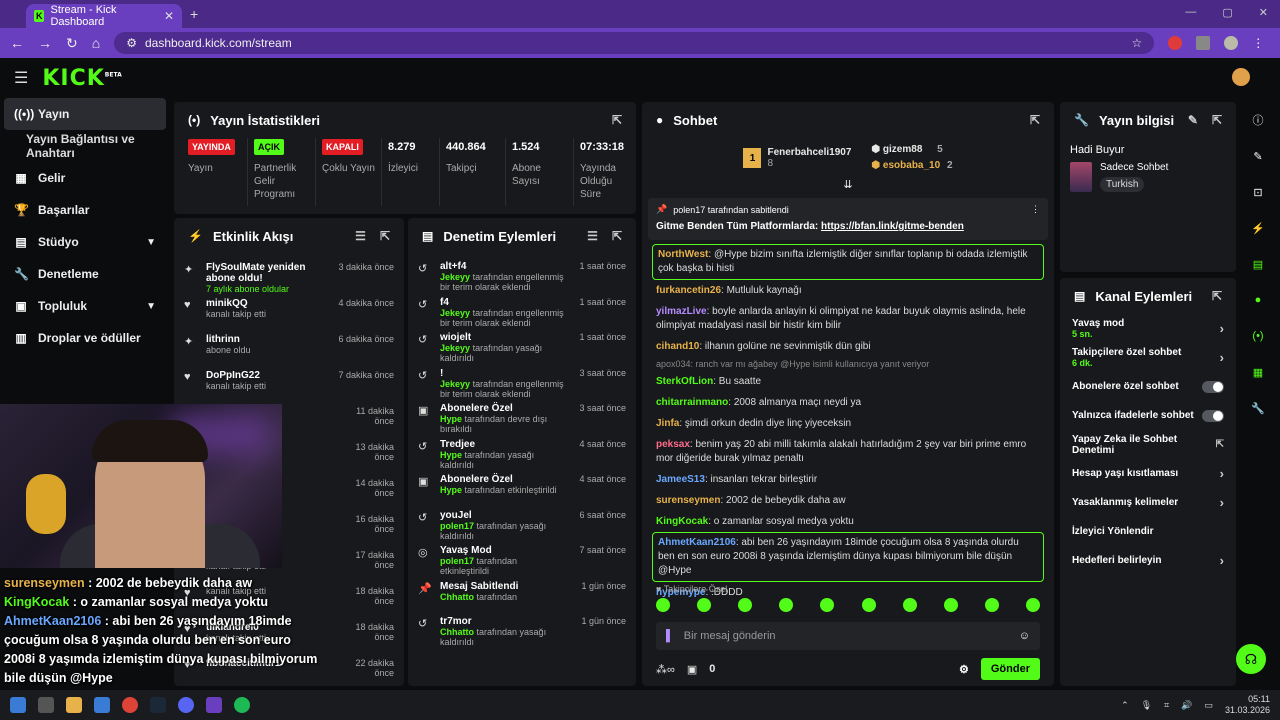 The height and width of the screenshot is (720, 1280). I want to click on emoji-icon: ☺, so click(1024, 636).